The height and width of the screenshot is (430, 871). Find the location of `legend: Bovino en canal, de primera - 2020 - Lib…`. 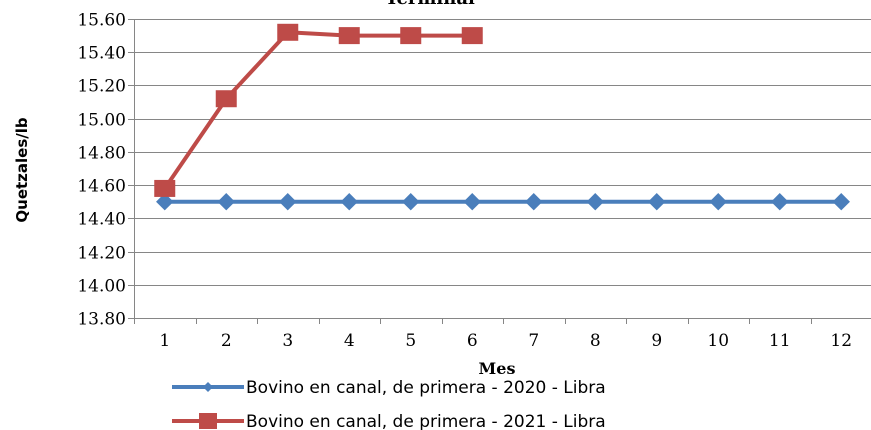

legend: Bovino en canal, de primera - 2020 - Lib… is located at coordinates (389, 404).